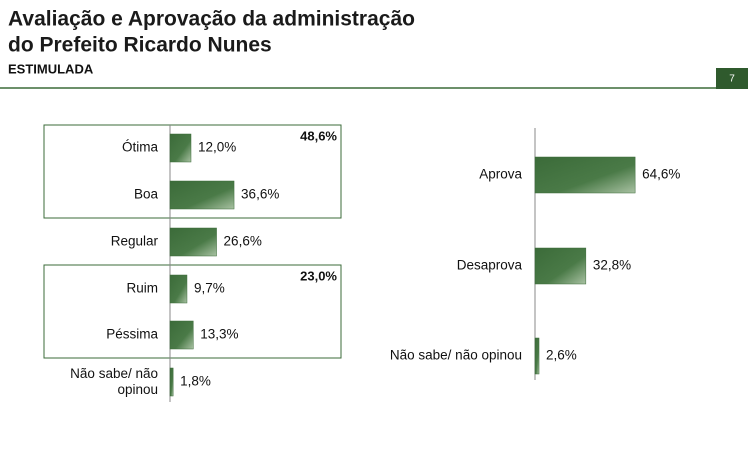  Describe the element at coordinates (318, 135) in the screenshot. I see `group-total: 48,6%` at that location.